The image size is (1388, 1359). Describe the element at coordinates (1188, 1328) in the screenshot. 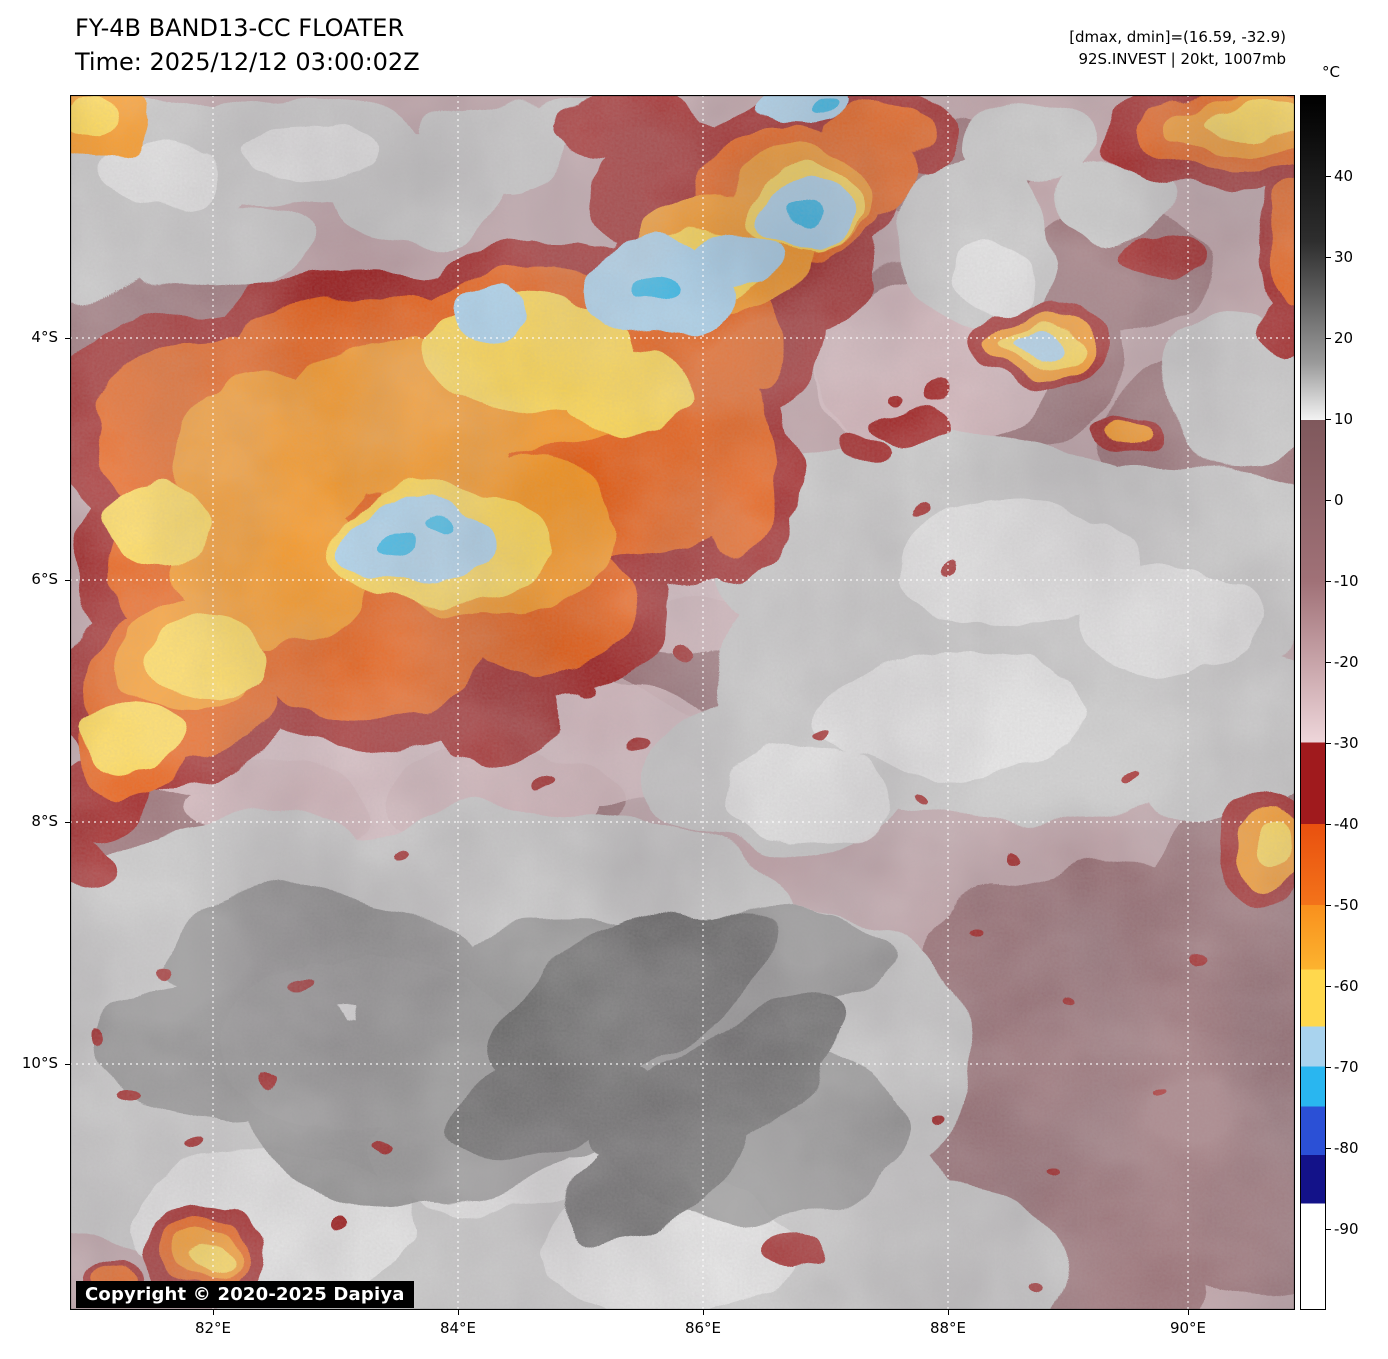

I see `x-axis-tick-label: 90°E` at that location.